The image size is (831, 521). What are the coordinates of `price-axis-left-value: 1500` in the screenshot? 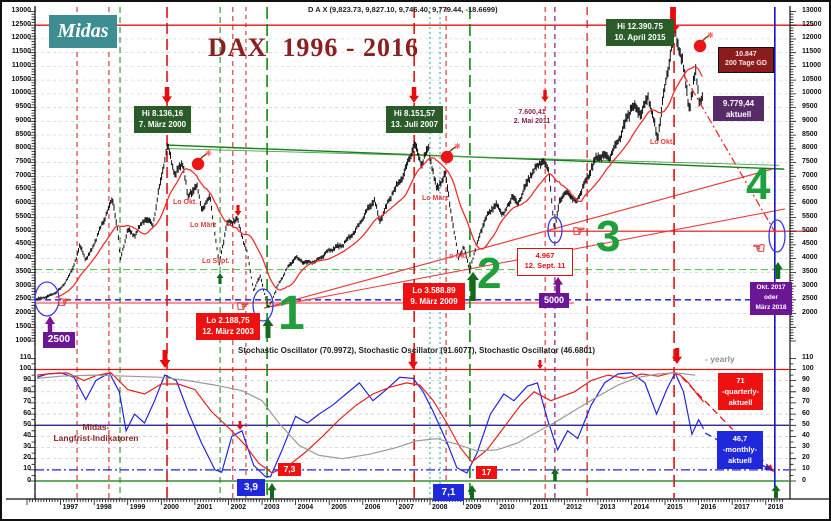 It's located at (23, 326).